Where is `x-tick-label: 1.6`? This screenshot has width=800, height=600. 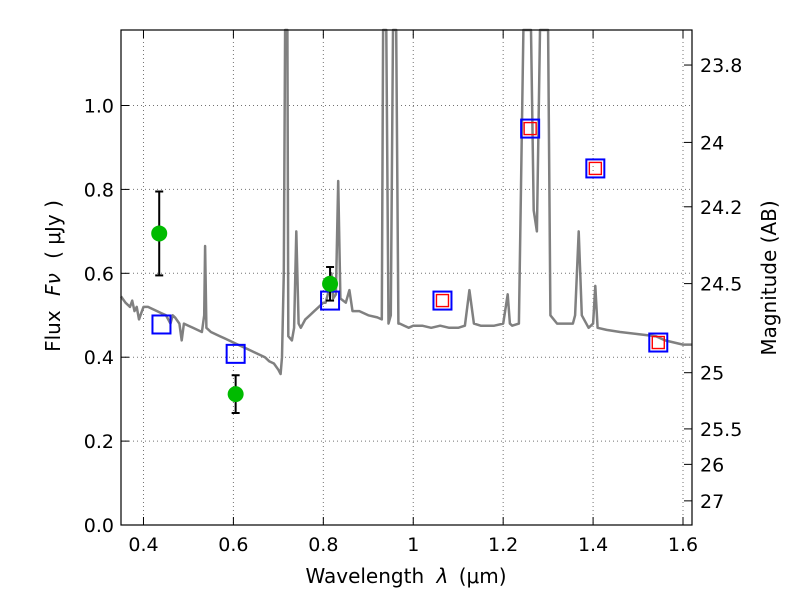
x-tick-label: 1.6 is located at coordinates (683, 545).